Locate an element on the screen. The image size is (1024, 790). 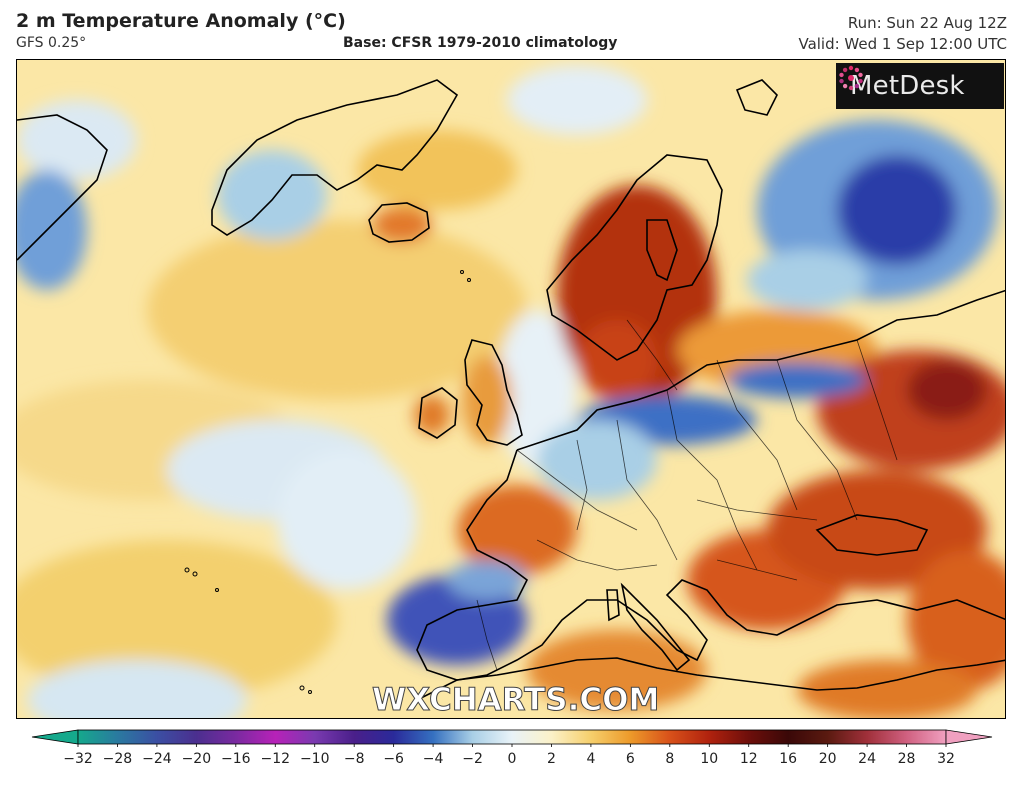
colorbar-tick-label: −32 is located at coordinates (78, 759).